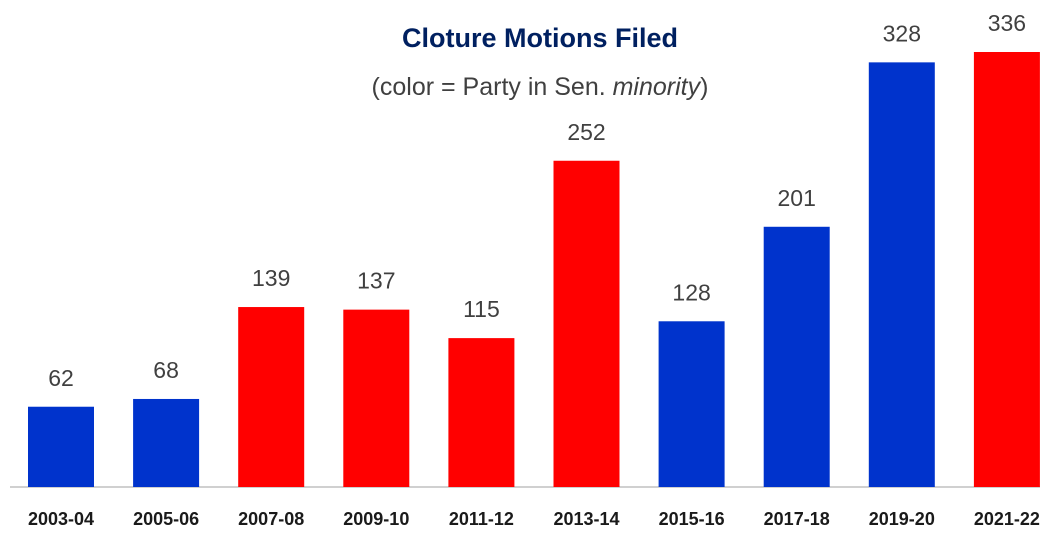 The width and height of the screenshot is (1050, 540). Describe the element at coordinates (692, 519) in the screenshot. I see `x-tick-label: 2015-16` at that location.